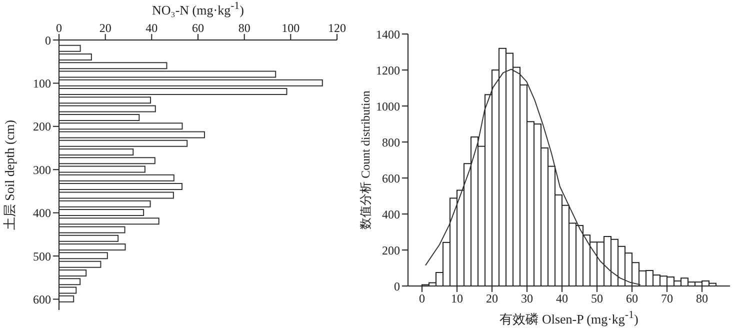 The height and width of the screenshot is (331, 739). I want to click on x-tick-label: 100, so click(291, 28).